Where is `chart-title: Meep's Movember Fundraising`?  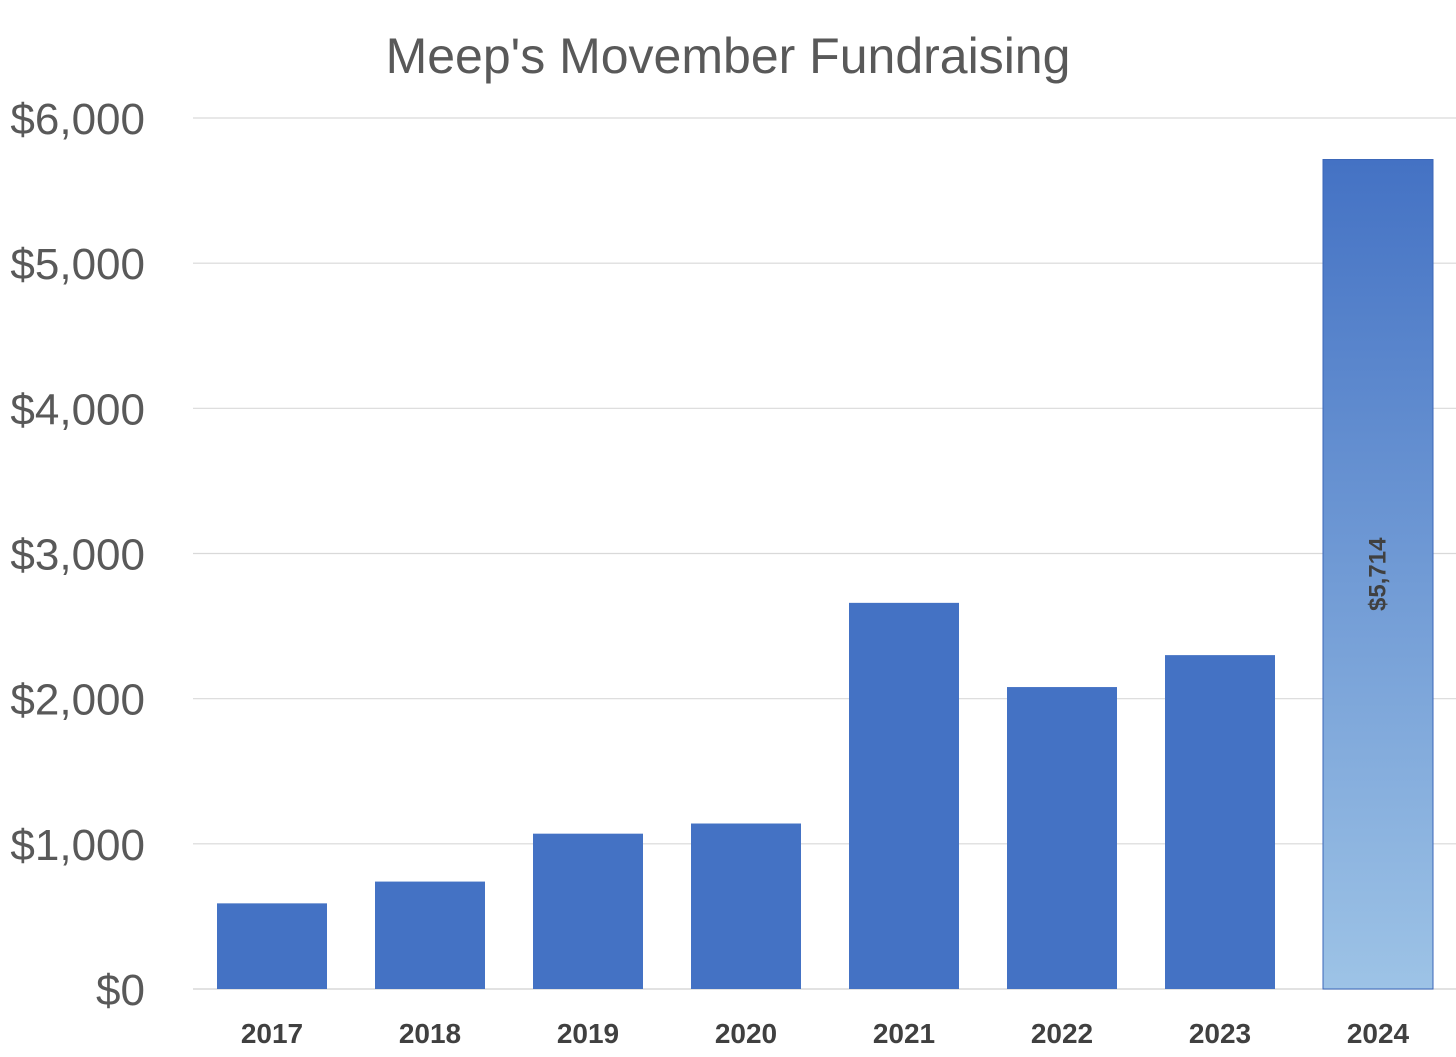 chart-title: Meep's Movember Fundraising is located at coordinates (728, 56).